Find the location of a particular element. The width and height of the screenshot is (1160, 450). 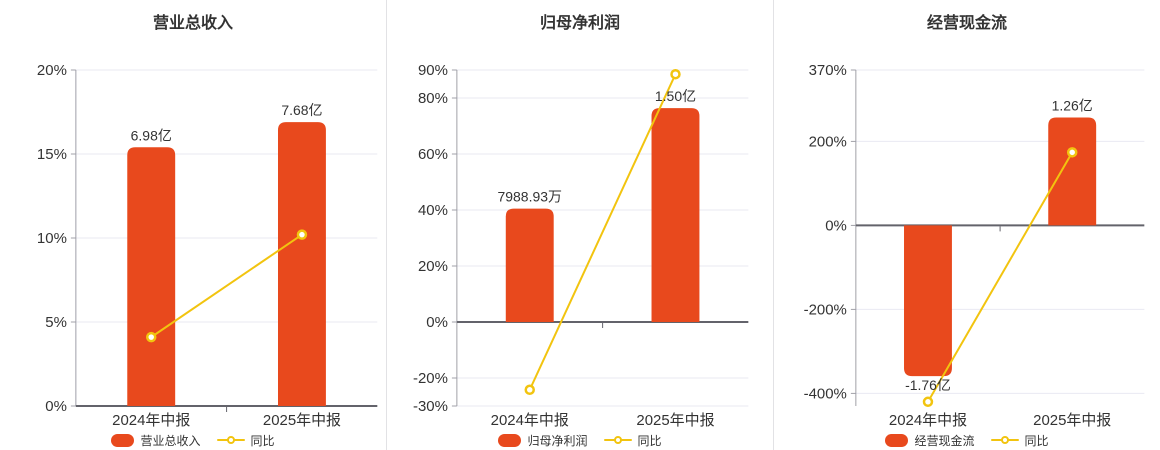

y-tick-label: 370% is located at coordinates (828, 70).